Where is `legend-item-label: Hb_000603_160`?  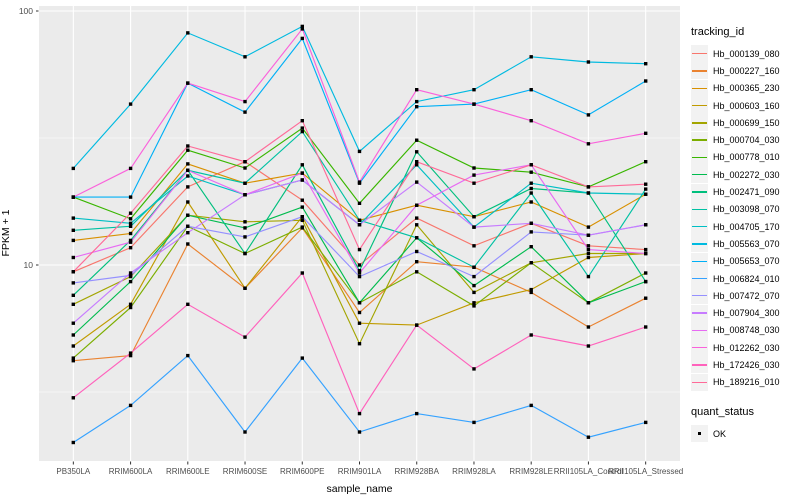 legend-item-label: Hb_000603_160 is located at coordinates (746, 105).